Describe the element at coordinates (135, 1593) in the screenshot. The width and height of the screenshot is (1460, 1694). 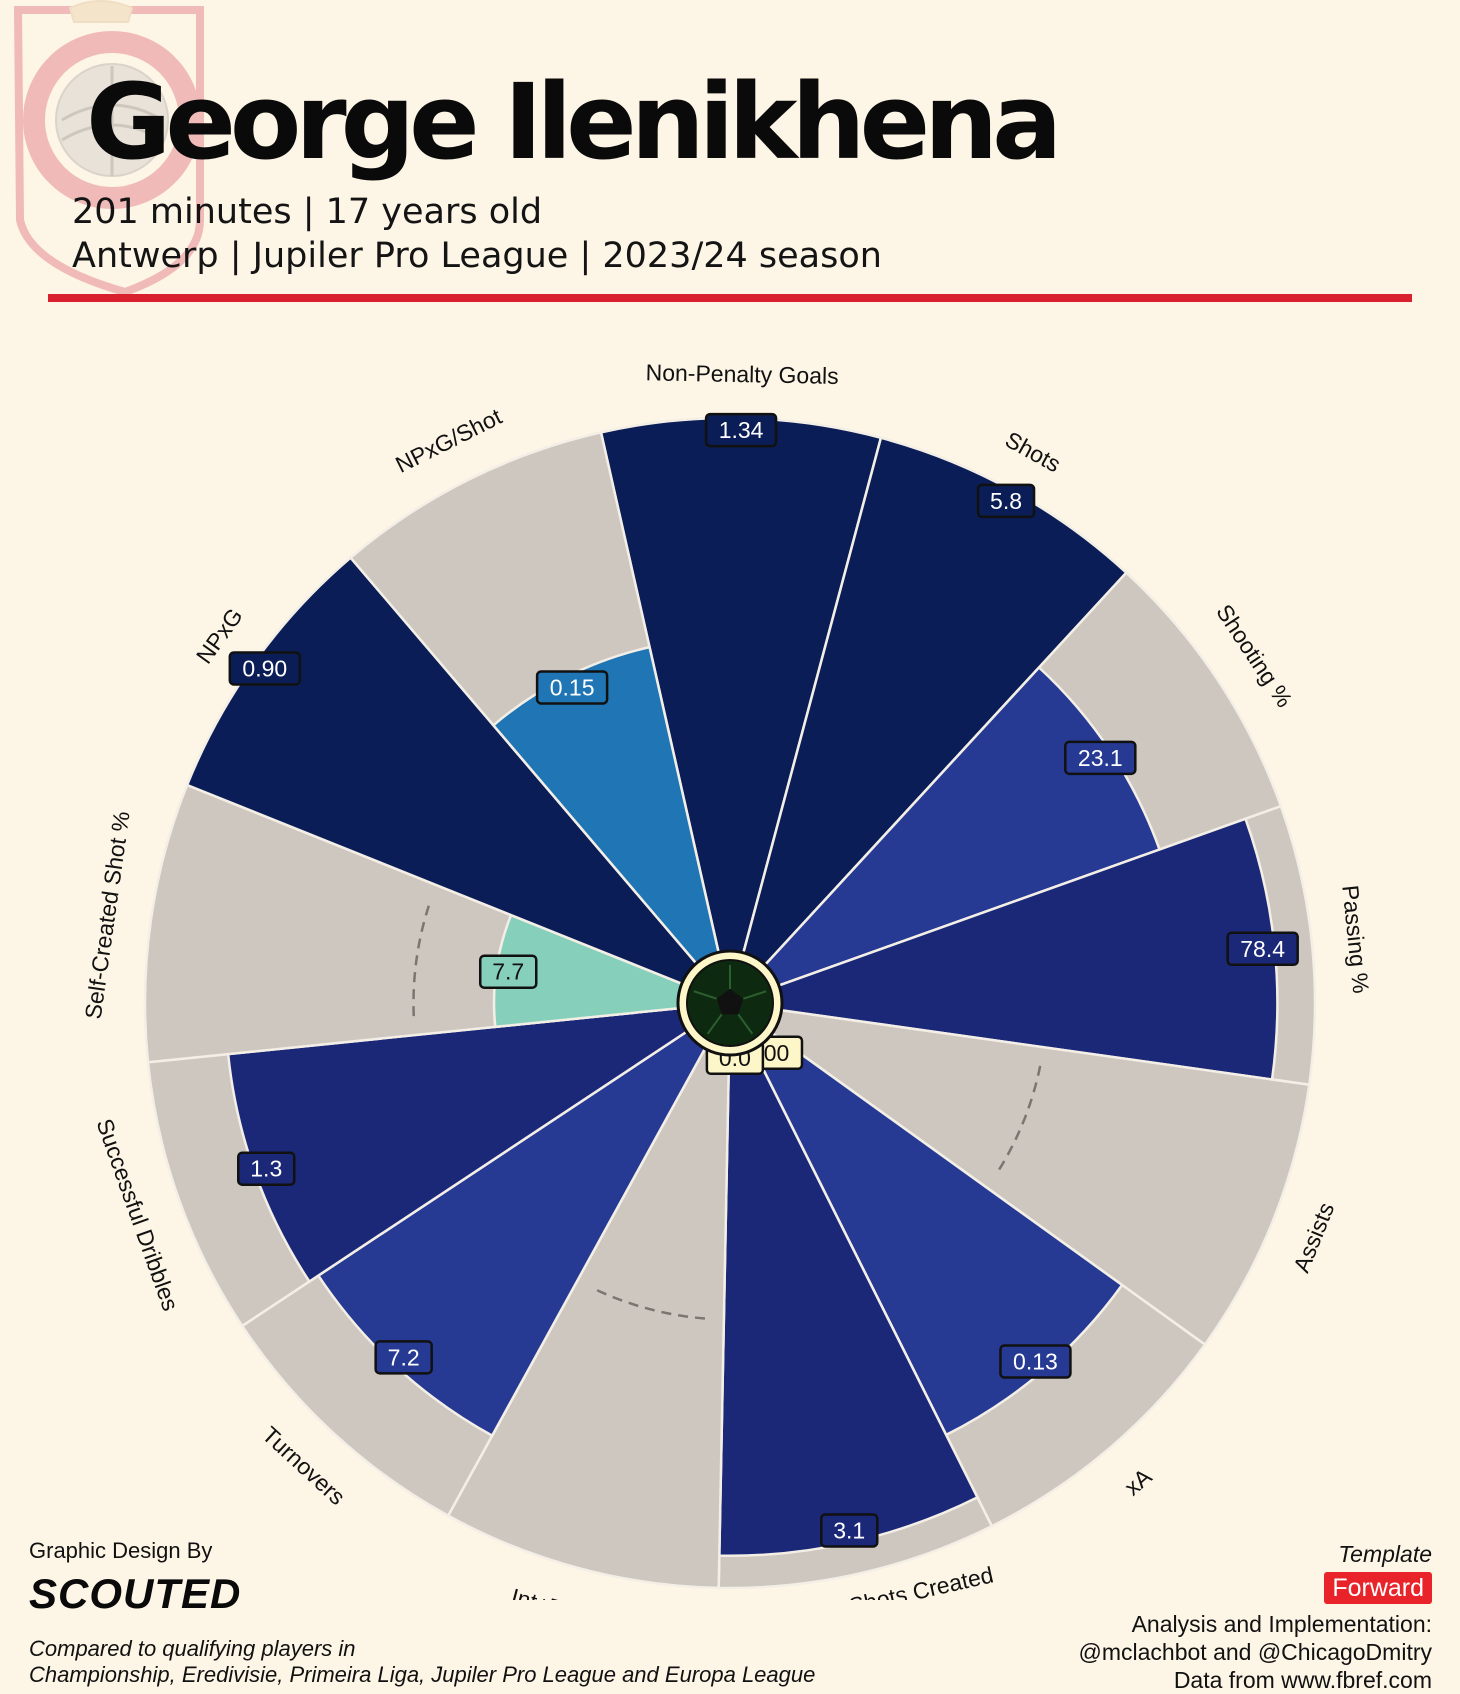
I see `scouted-brand-logo: SCOUTED` at that location.